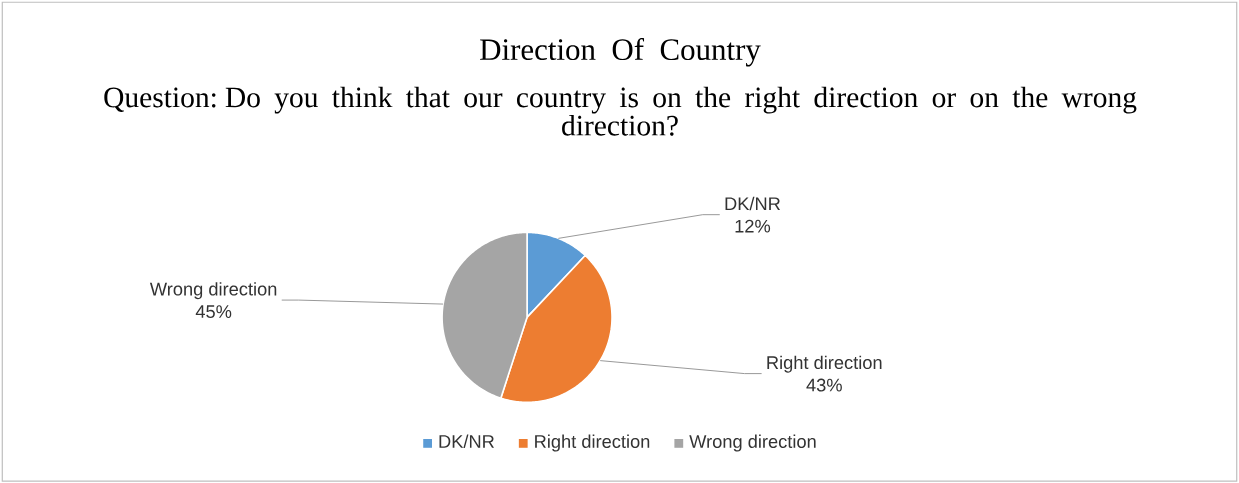 This screenshot has width=1239, height=483. What do you see at coordinates (620, 52) in the screenshot?
I see `chart-title: Direction Of Country` at bounding box center [620, 52].